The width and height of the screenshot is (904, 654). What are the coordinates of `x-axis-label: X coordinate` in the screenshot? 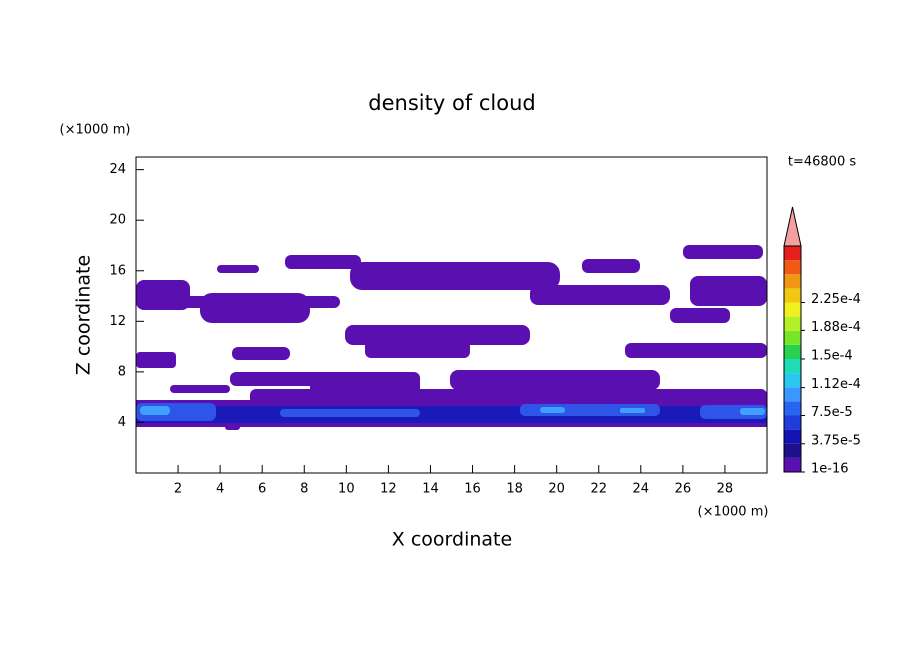 It's located at (452, 540).